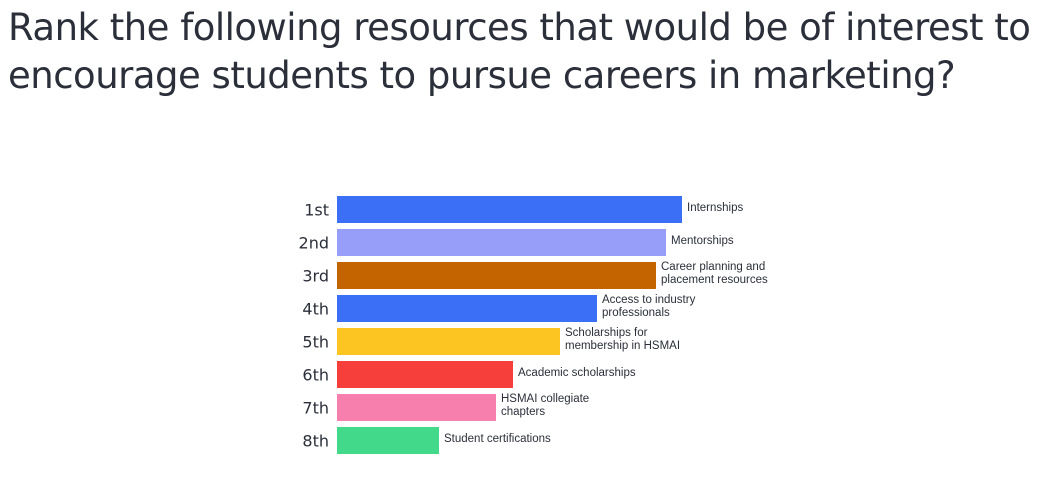  What do you see at coordinates (577, 373) in the screenshot?
I see `bar-label: Academic scholarships` at bounding box center [577, 373].